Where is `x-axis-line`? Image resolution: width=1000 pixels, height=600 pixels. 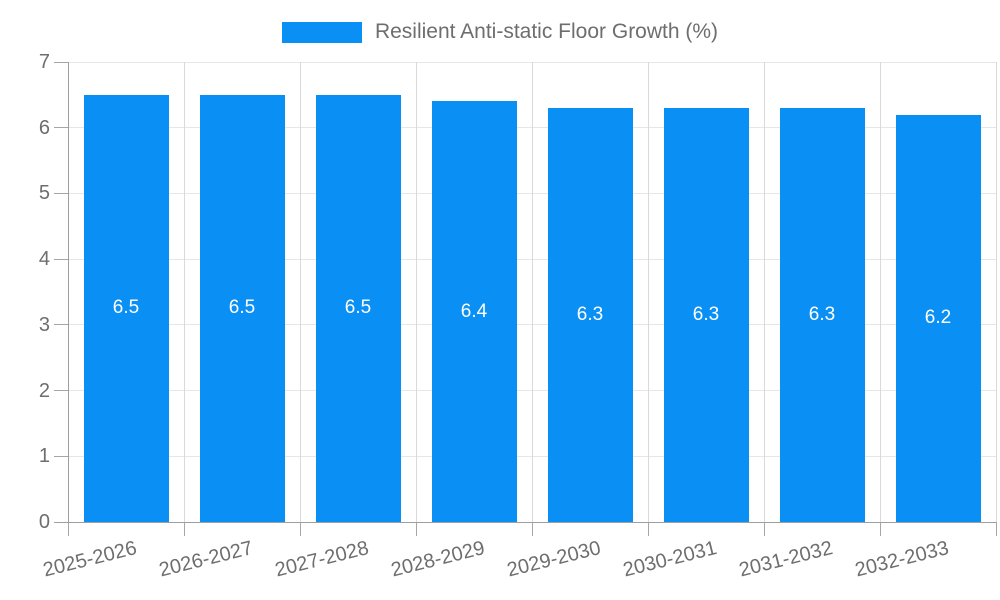
x-axis-line is located at coordinates (525, 522).